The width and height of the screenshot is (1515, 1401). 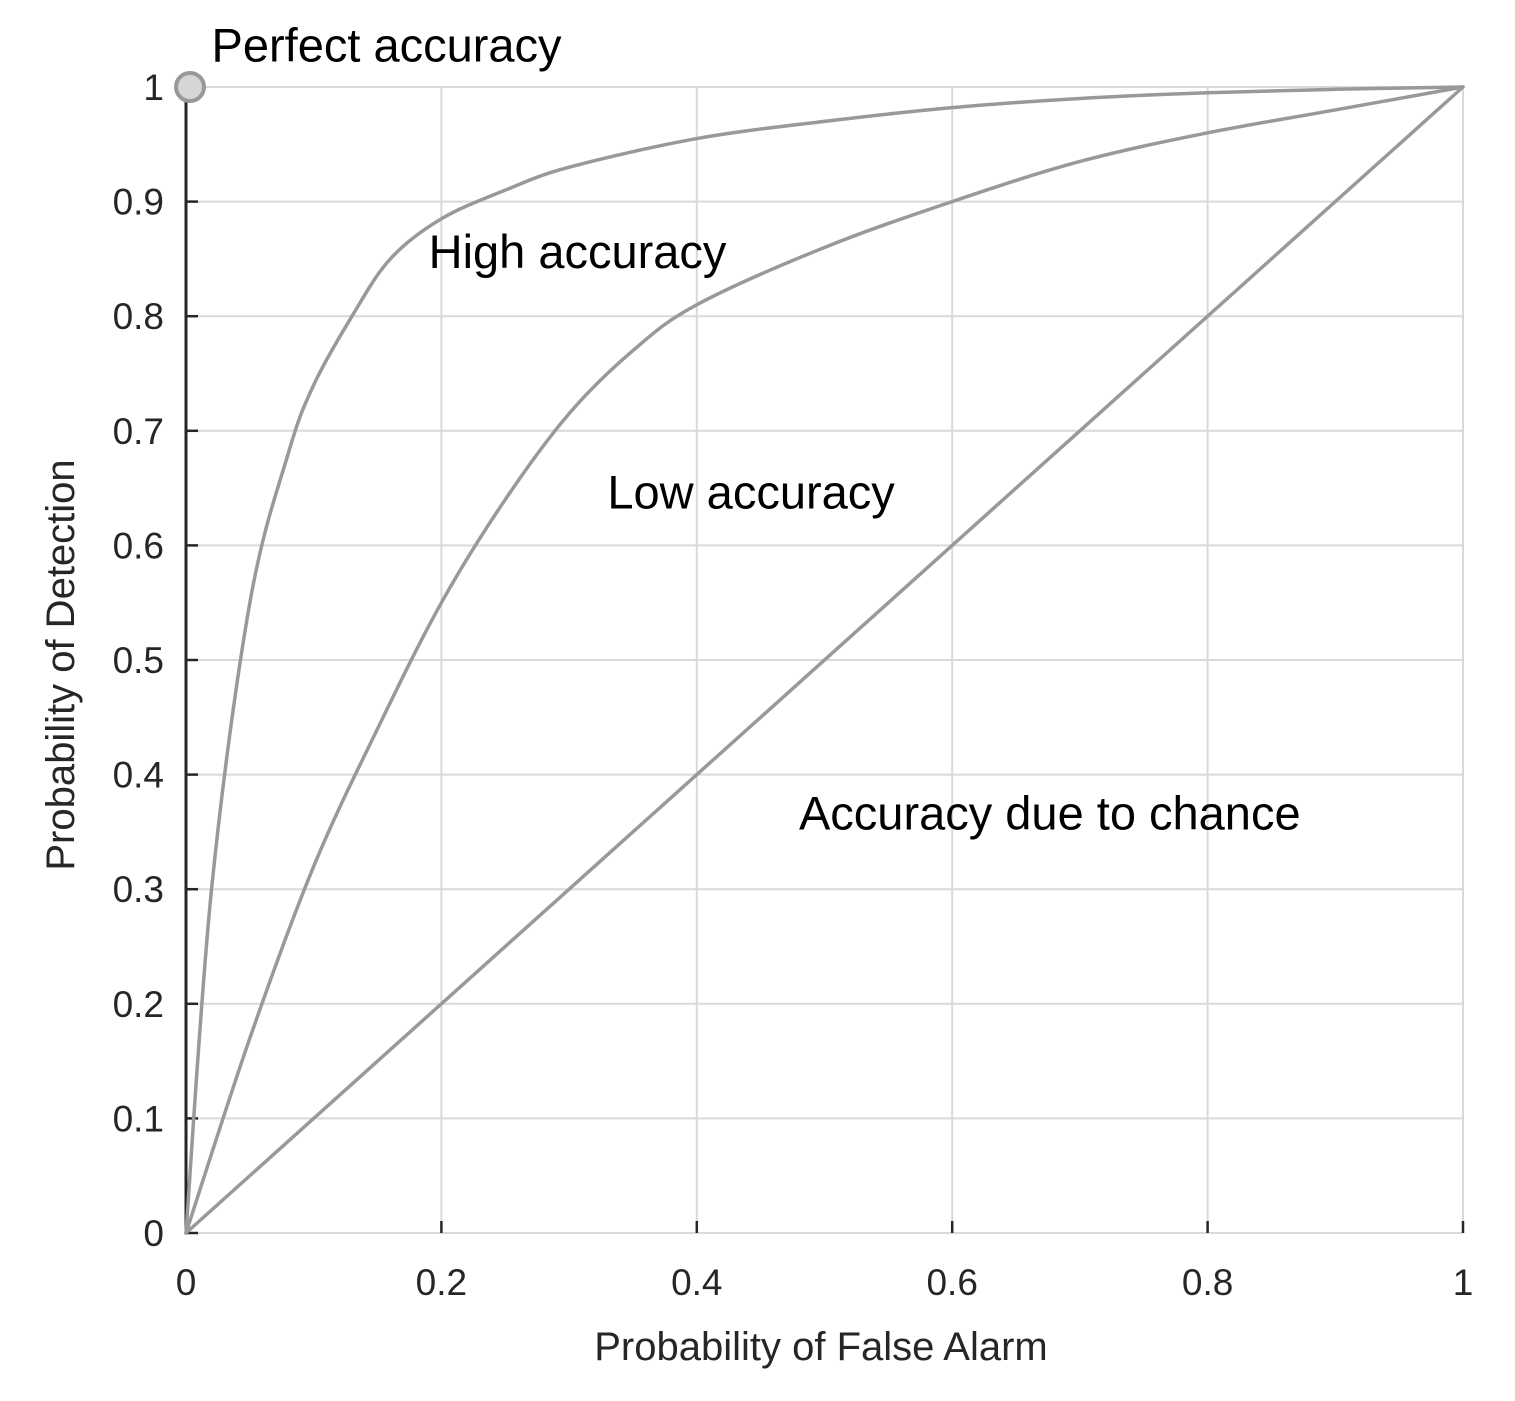 I want to click on x-tick-label: 0.6, so click(x=951, y=1282).